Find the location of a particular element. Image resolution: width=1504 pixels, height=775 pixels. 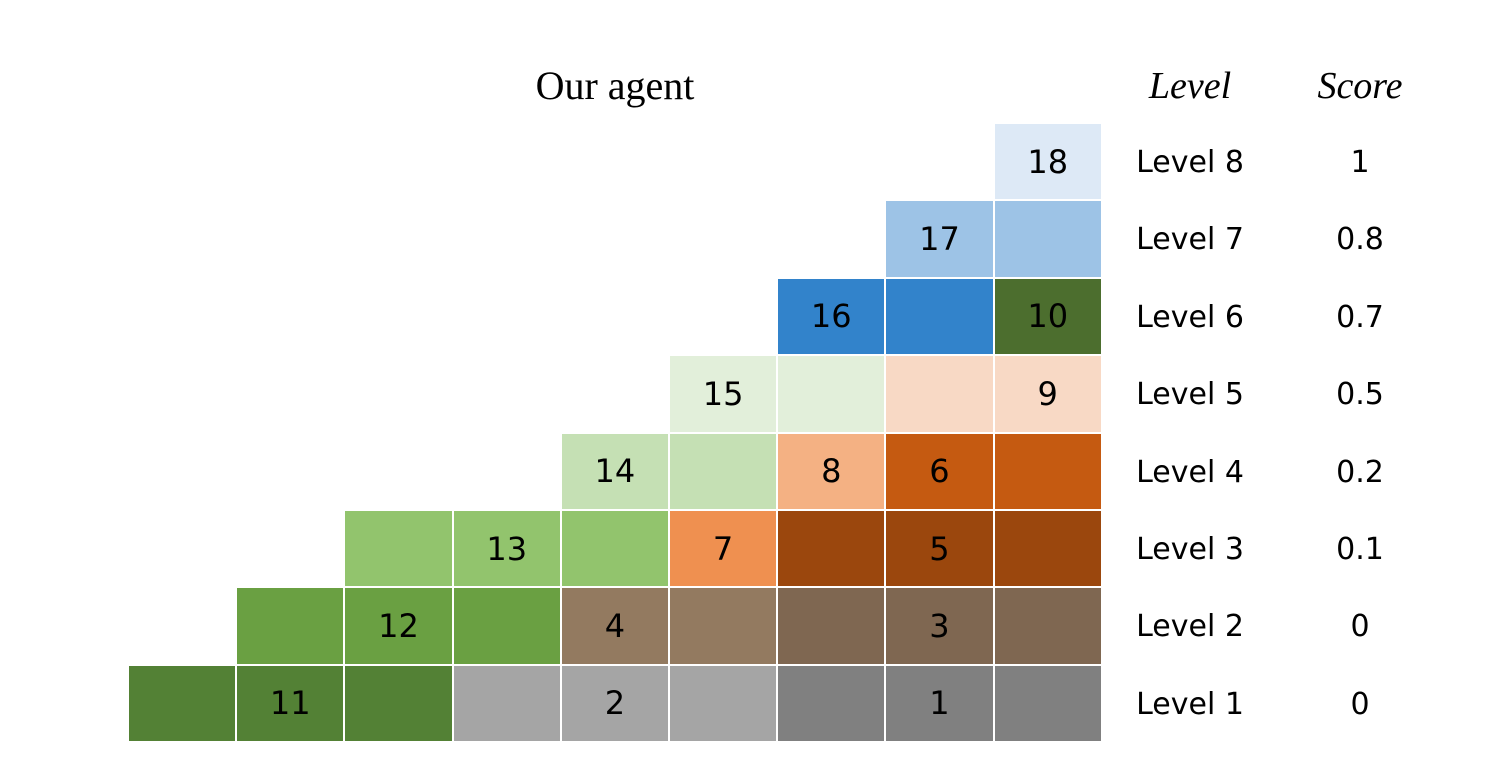

grid-cell: 12 is located at coordinates (399, 627).